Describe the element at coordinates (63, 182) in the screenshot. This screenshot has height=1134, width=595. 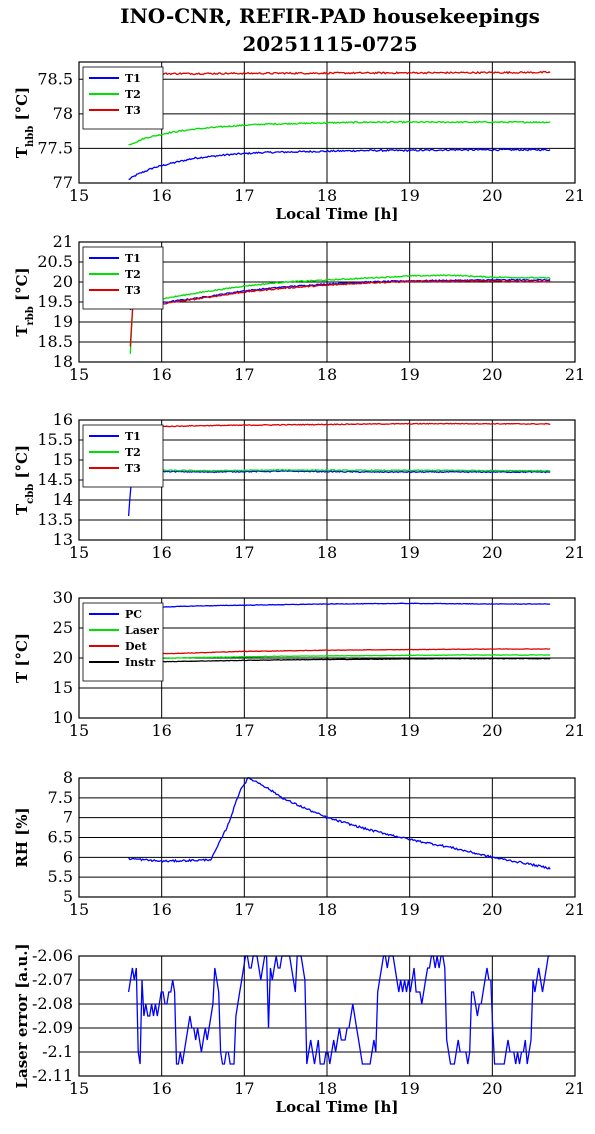
I see `y-tick-label: 77` at that location.